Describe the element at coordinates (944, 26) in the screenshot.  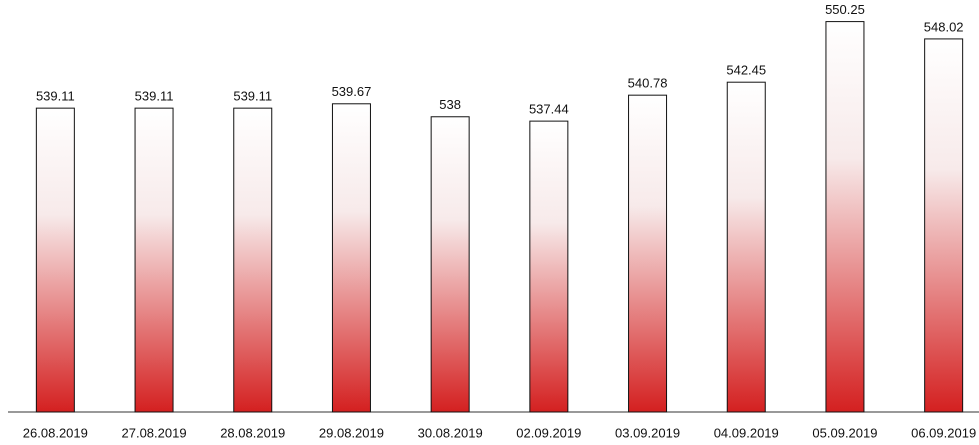
I see `value-label: 548.02` at that location.